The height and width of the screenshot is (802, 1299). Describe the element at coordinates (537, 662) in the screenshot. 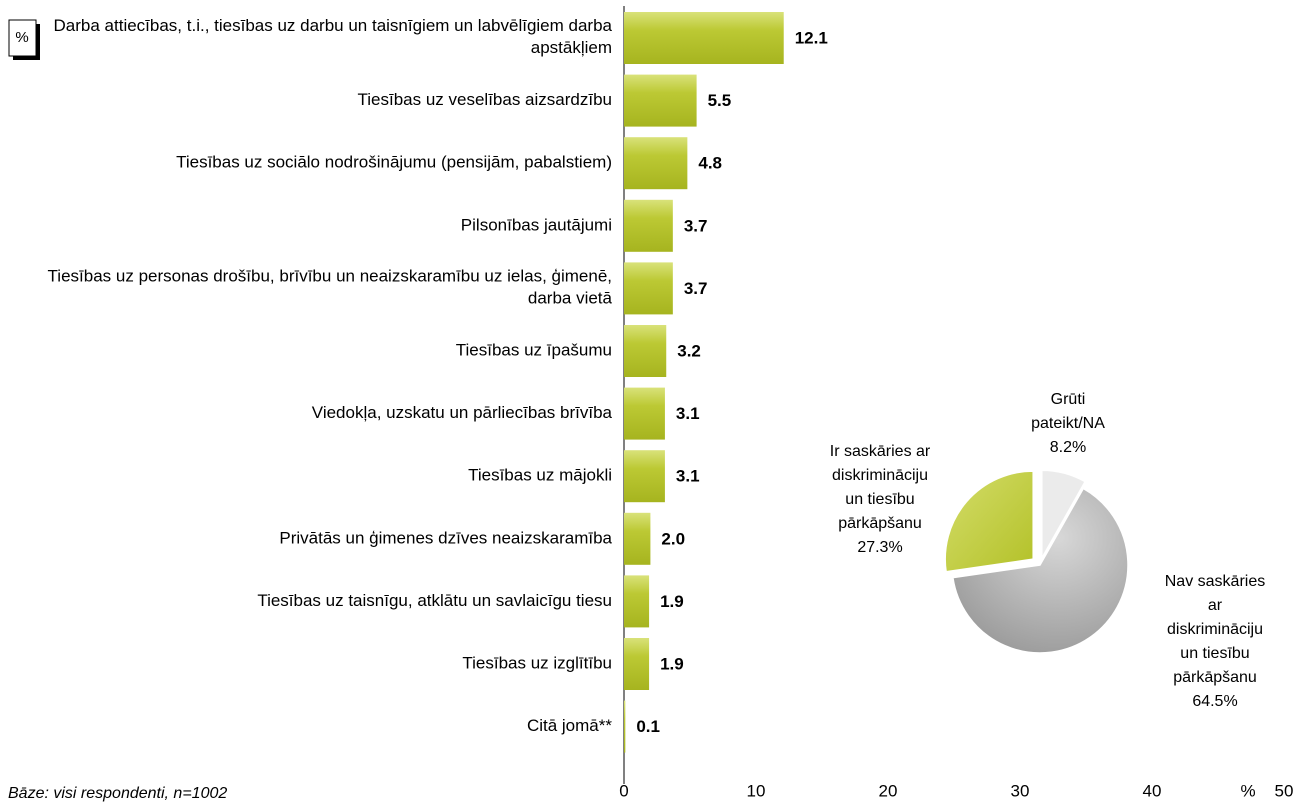

I see `category-label: Tiesības uz izglītību` at that location.